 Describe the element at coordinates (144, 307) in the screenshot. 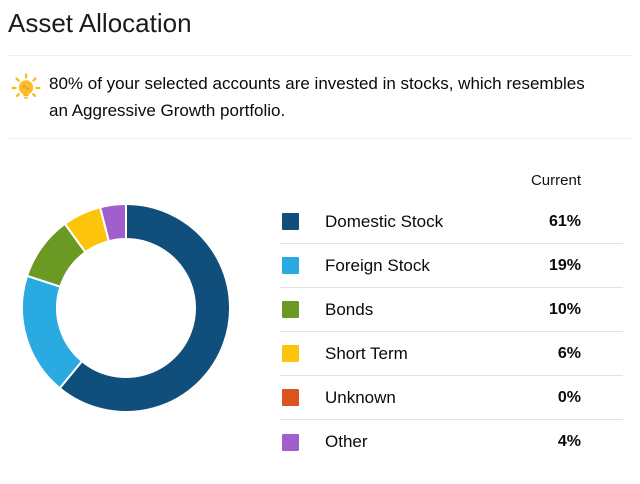

I see `donut-segment-domestic-stock` at that location.